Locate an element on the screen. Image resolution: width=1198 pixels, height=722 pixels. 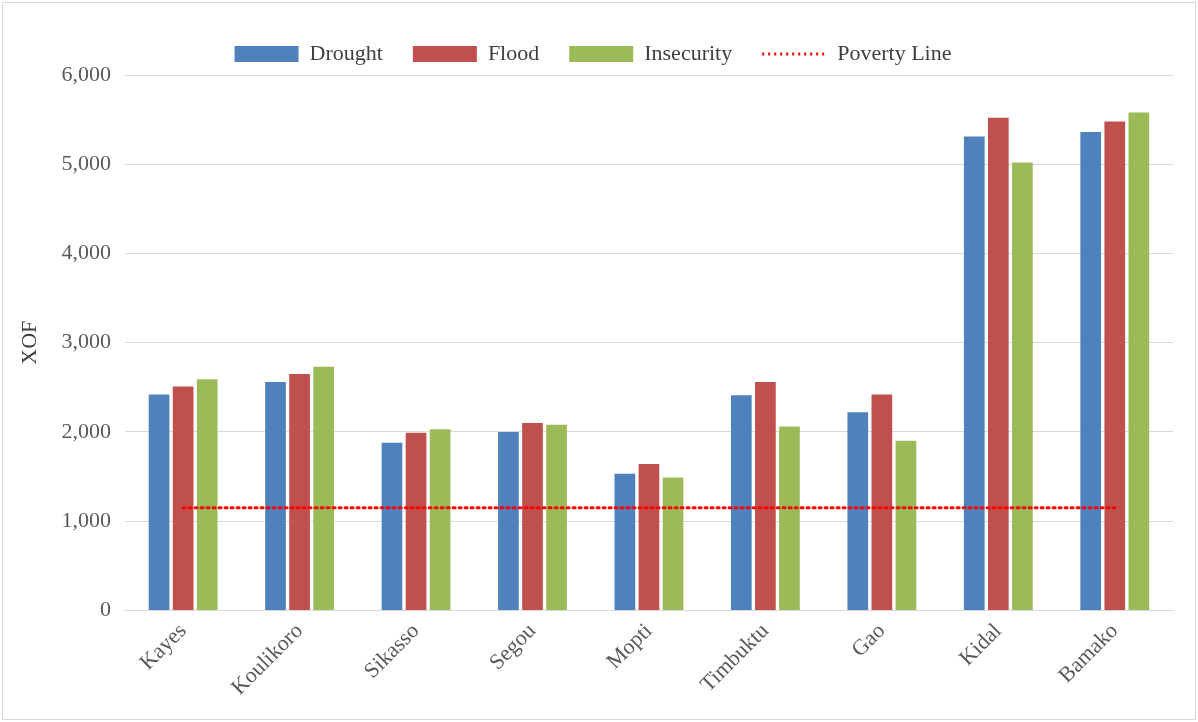
y-tick-label: 2,000 is located at coordinates (86, 430).